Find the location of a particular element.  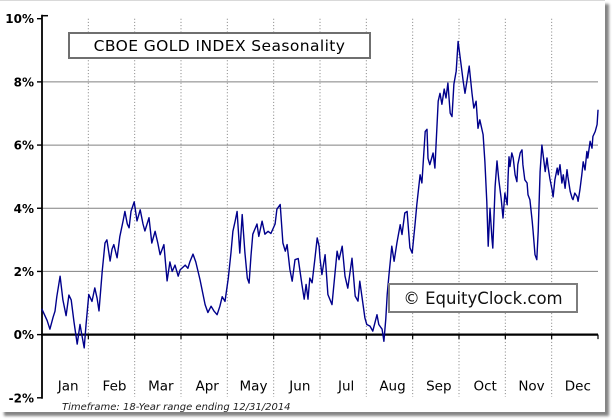

x-axis-label: Mar is located at coordinates (161, 387).